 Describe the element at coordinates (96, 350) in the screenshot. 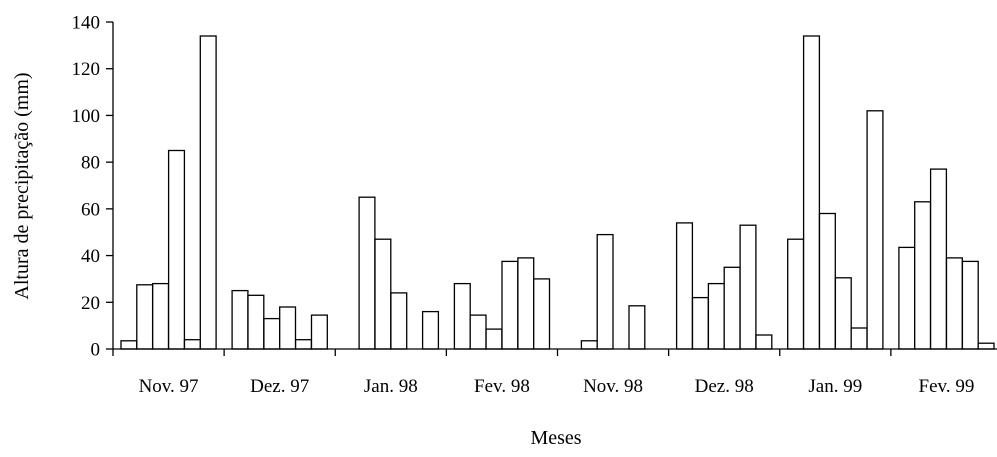

I see `y-tick-label: 0` at that location.